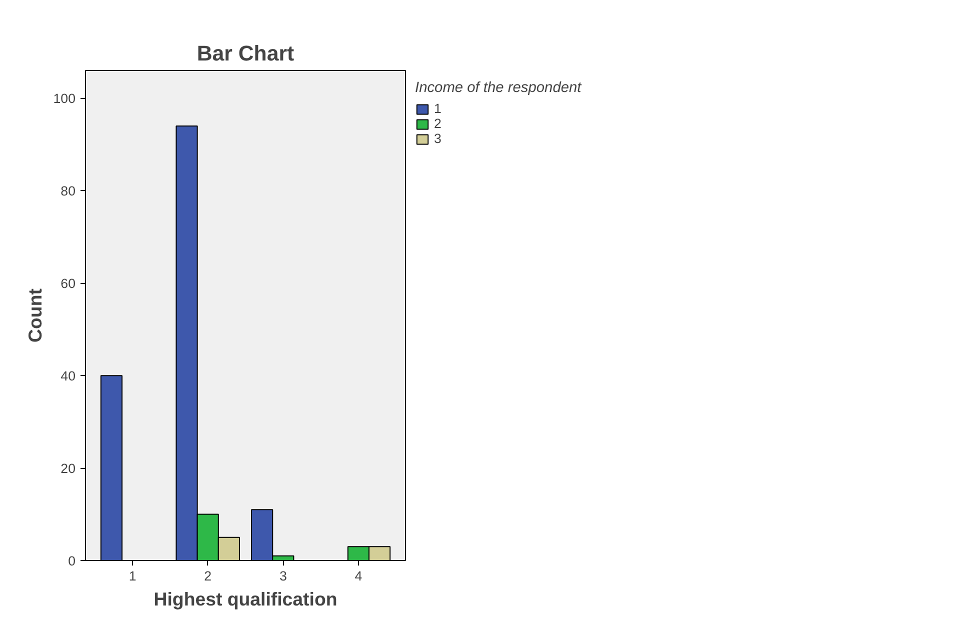 This screenshot has height=624, width=960. What do you see at coordinates (438, 138) in the screenshot?
I see `legend-label: 3` at bounding box center [438, 138].